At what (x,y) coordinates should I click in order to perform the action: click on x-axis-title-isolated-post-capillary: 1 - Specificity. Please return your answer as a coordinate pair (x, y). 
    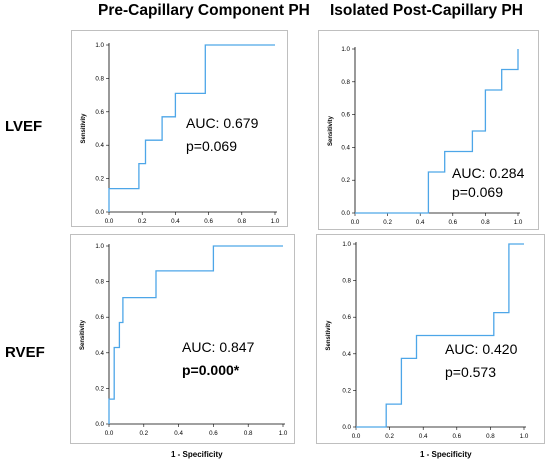
    Looking at the image, I should click on (446, 454).